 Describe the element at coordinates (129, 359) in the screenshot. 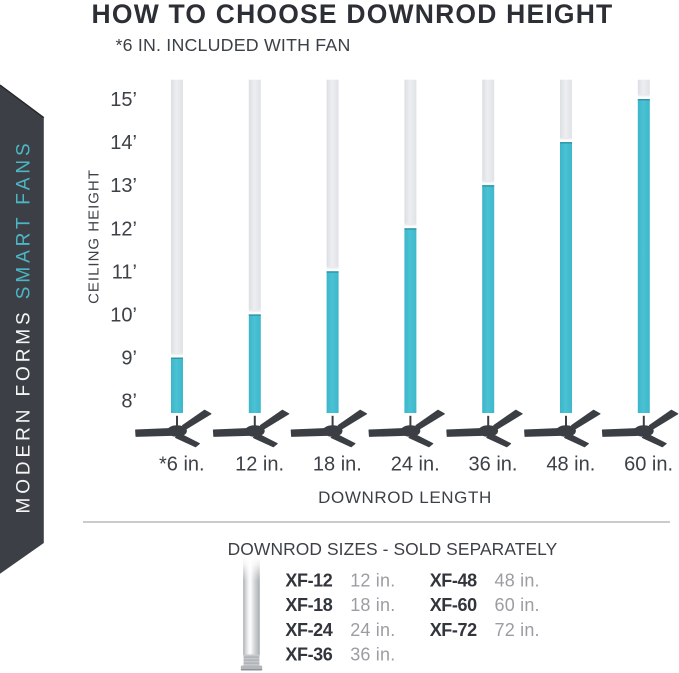

I see `svg-text: 9’` at that location.